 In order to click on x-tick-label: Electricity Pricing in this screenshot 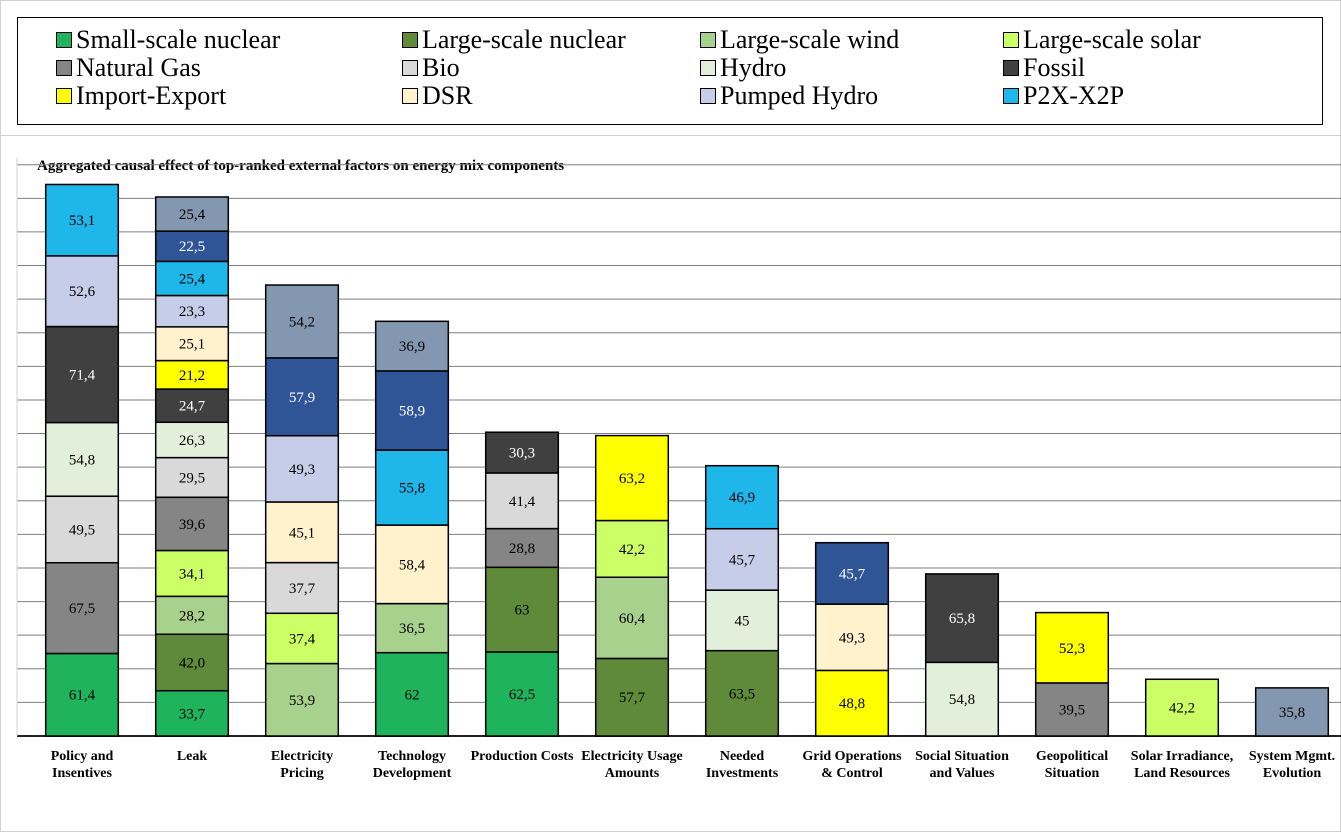, I will do `click(302, 765)`.